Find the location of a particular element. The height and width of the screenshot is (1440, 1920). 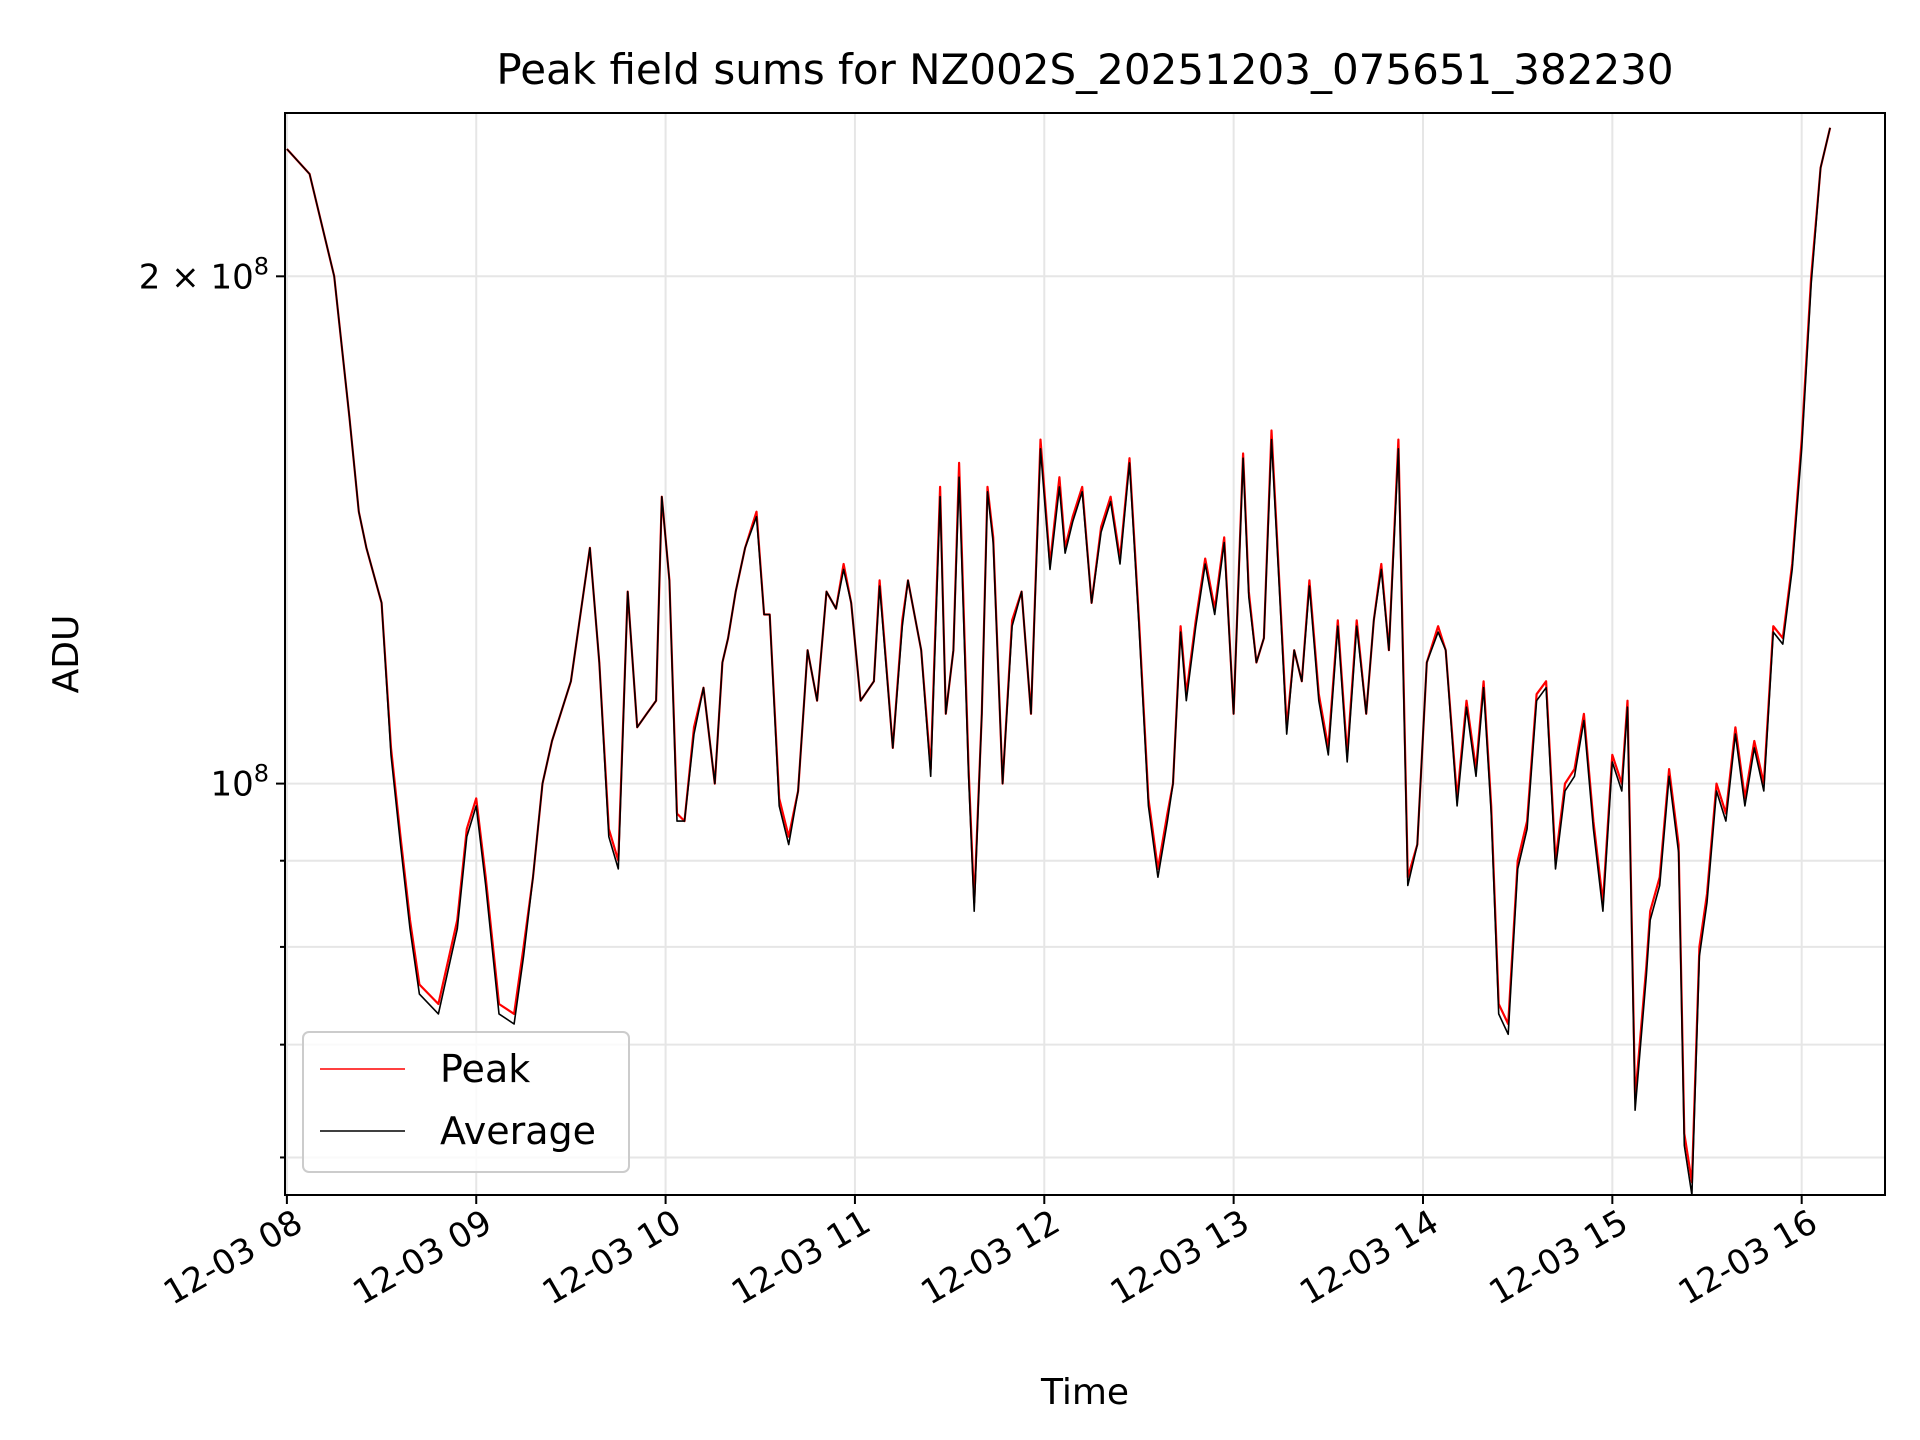

legend-label-average: Average is located at coordinates (518, 1131).